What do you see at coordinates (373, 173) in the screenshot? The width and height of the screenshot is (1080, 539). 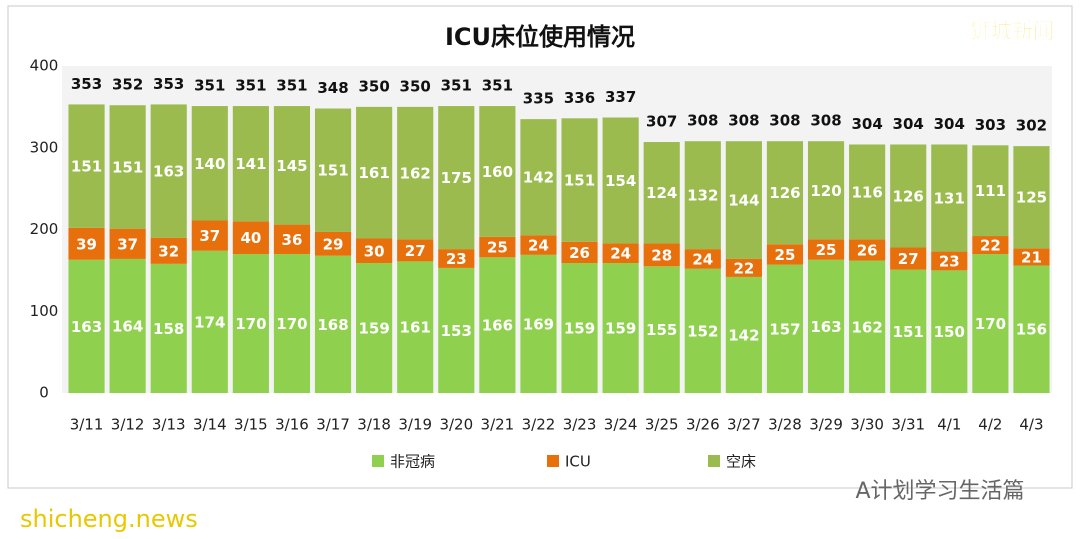 I see `data-label: 161` at bounding box center [373, 173].